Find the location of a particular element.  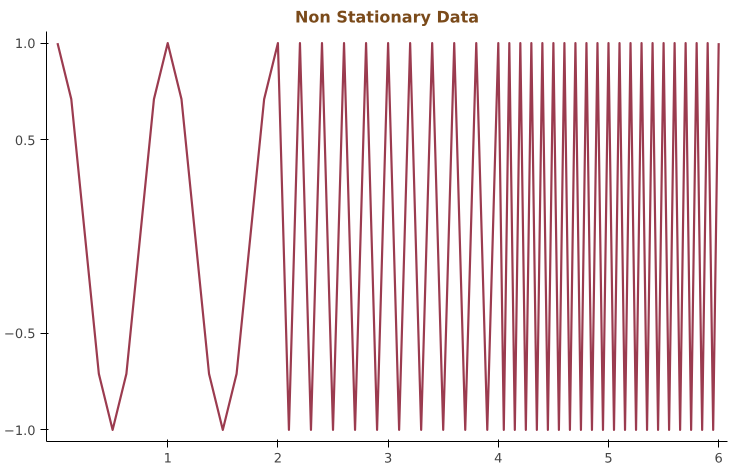

y-tick-label: 1.0 is located at coordinates (25, 44).